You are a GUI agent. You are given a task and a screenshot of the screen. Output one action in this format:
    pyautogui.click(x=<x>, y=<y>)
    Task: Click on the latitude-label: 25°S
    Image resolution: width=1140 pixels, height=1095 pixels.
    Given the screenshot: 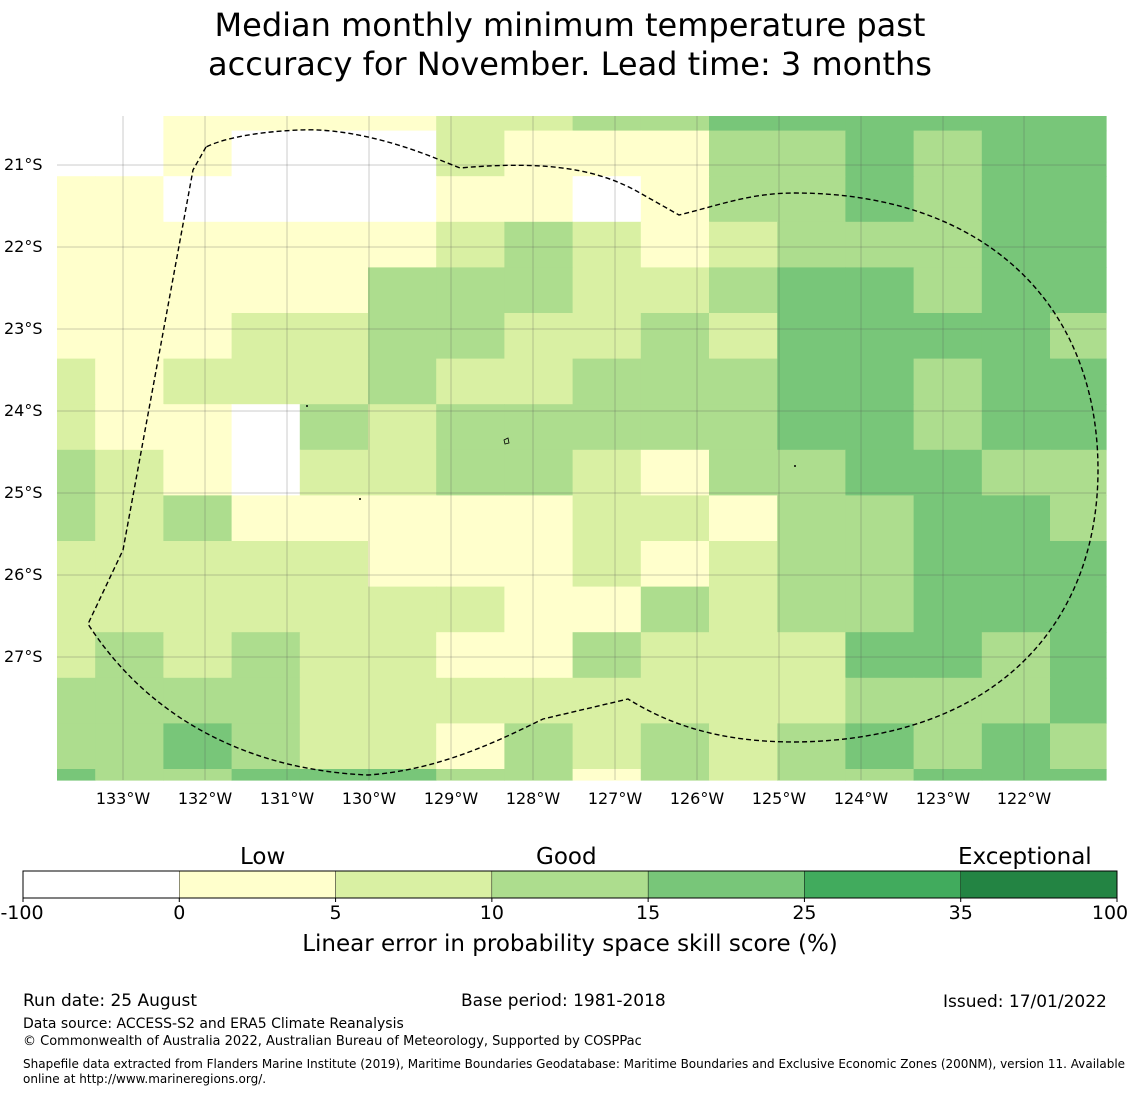 What is the action you would take?
    pyautogui.click(x=23, y=492)
    